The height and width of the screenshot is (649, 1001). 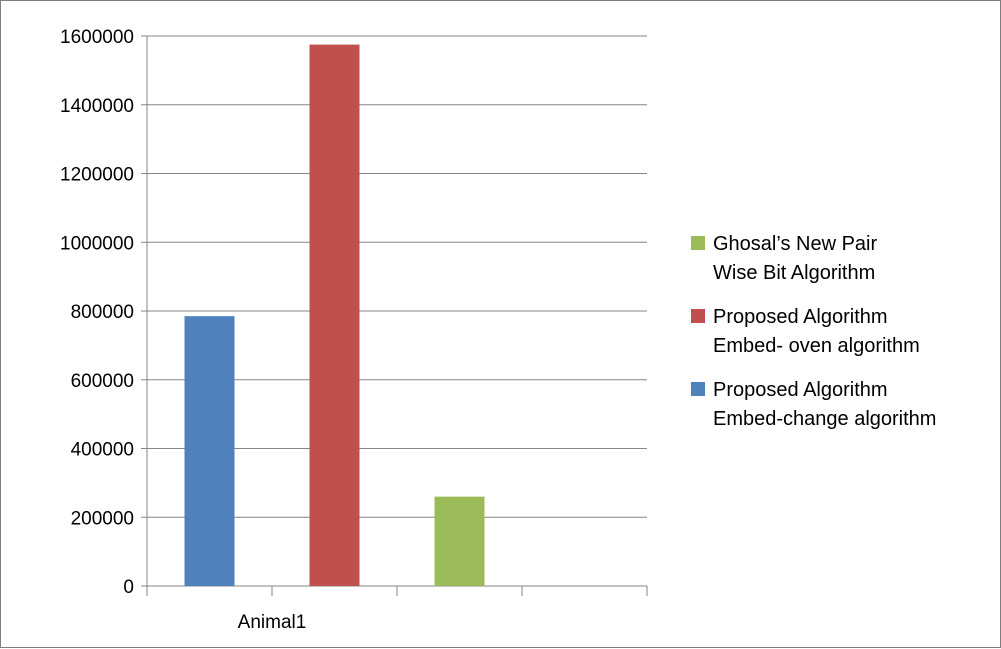 I want to click on y-tick-label: 0, so click(x=128, y=587).